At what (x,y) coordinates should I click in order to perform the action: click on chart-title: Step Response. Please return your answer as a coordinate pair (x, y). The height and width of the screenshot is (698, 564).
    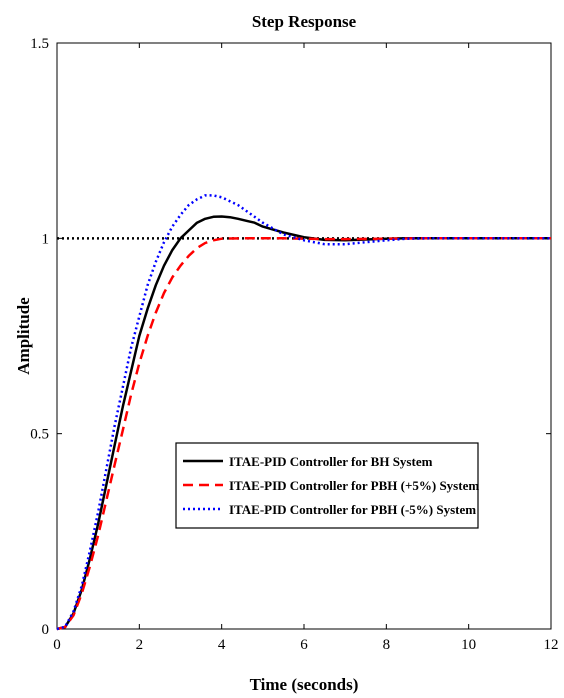
    Looking at the image, I should click on (304, 21).